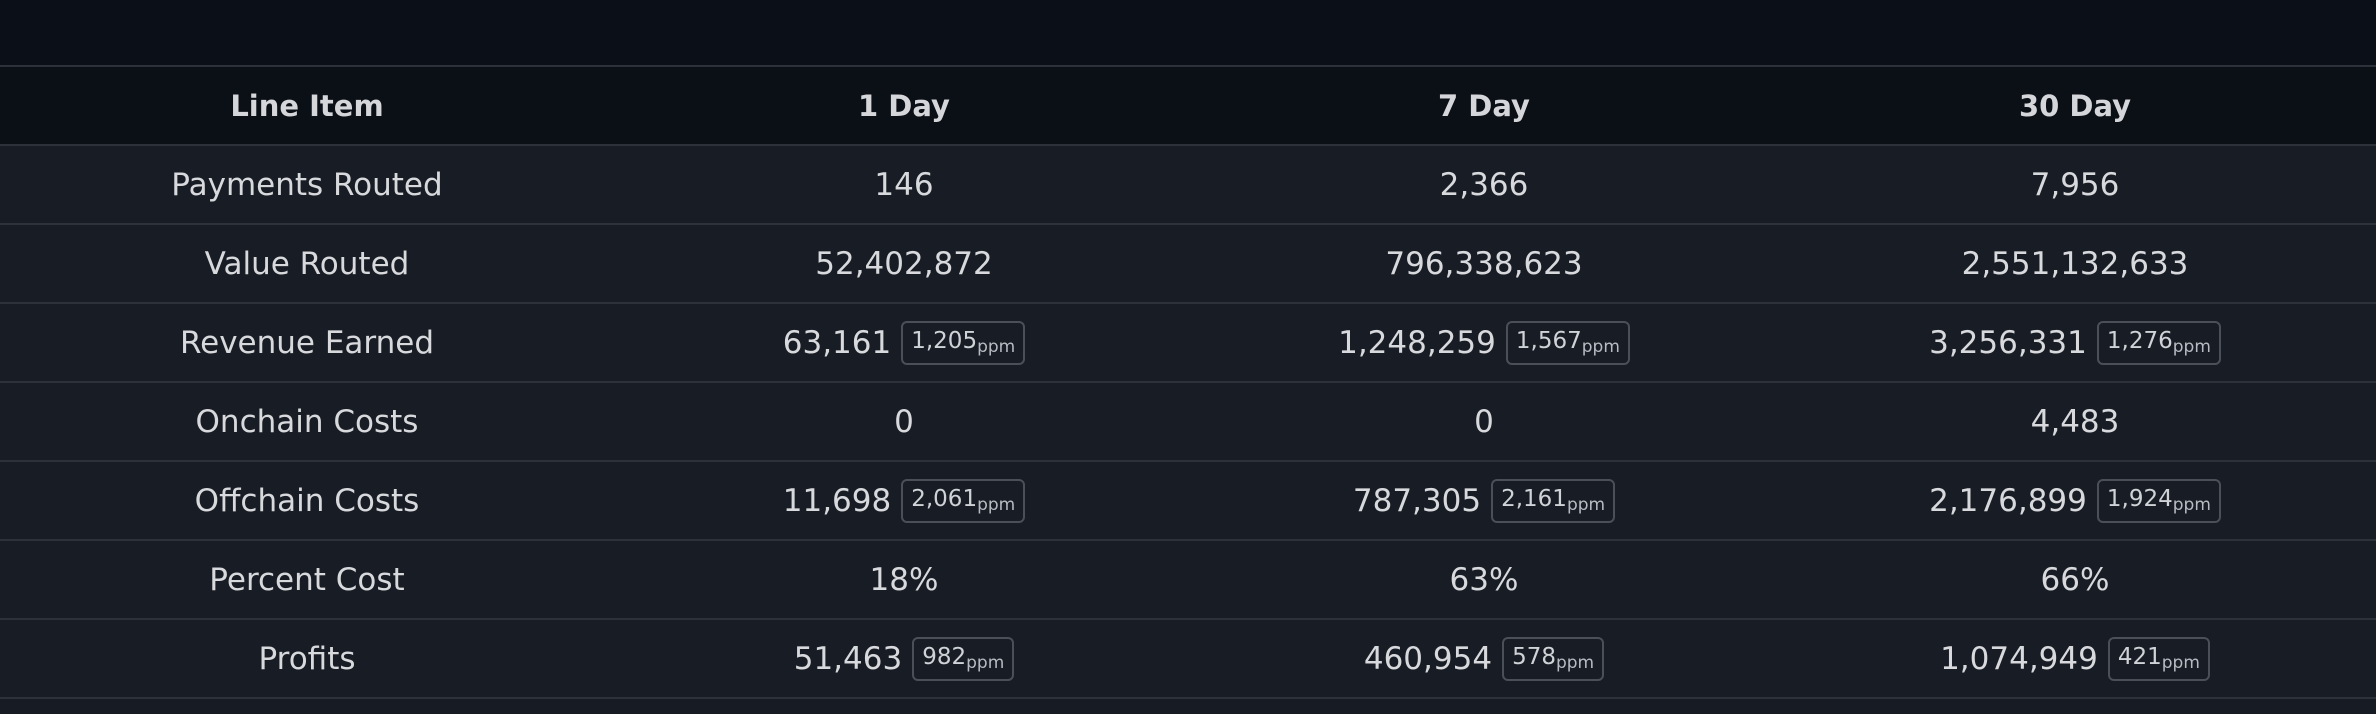  I want to click on ppm-badge: 1,276 ppm, so click(2158, 342).